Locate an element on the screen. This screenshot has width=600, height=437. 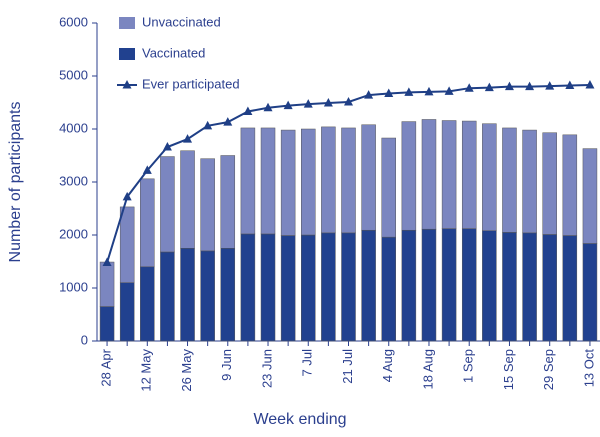
y-tick-label: 3000 is located at coordinates (73, 180).